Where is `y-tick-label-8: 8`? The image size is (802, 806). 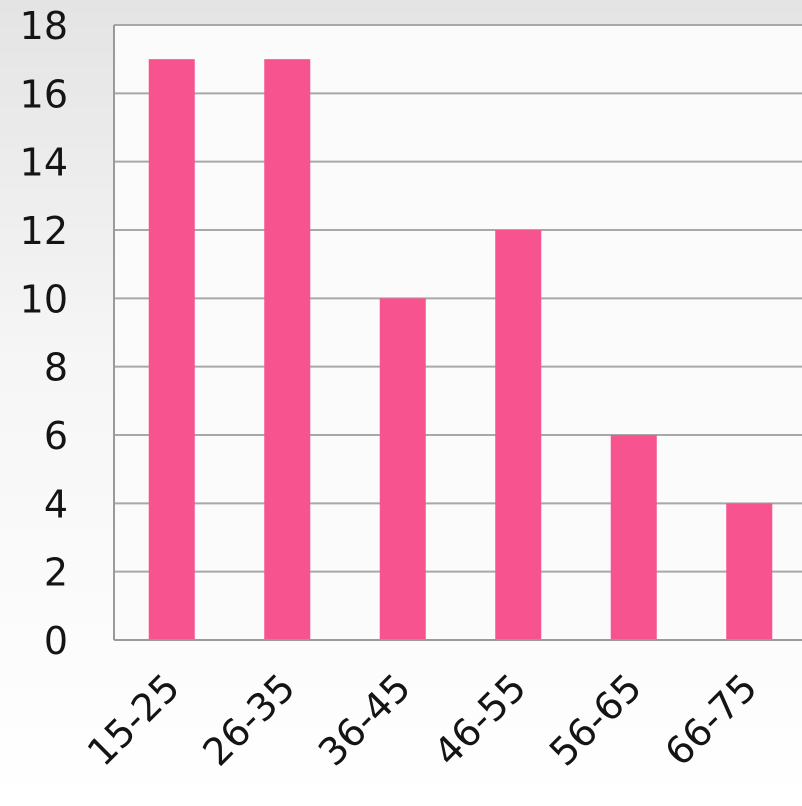
y-tick-label-8: 8 is located at coordinates (56, 368).